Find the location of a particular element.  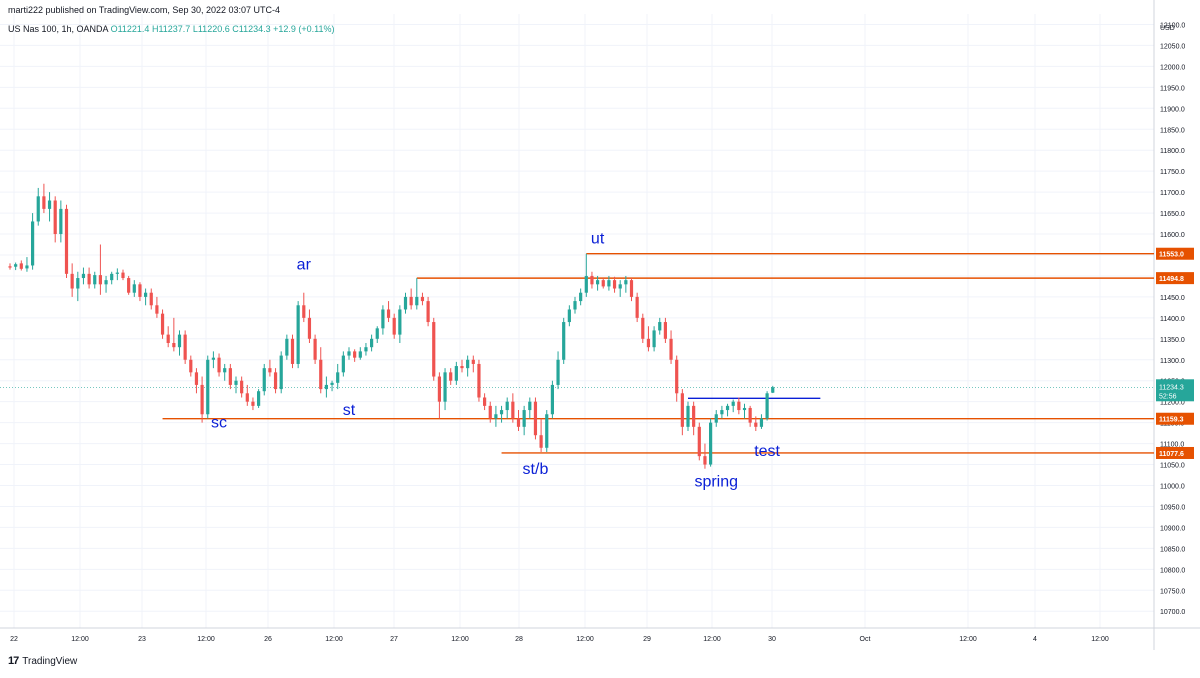

tradingview-brand: 17 TradingView is located at coordinates (42, 661).